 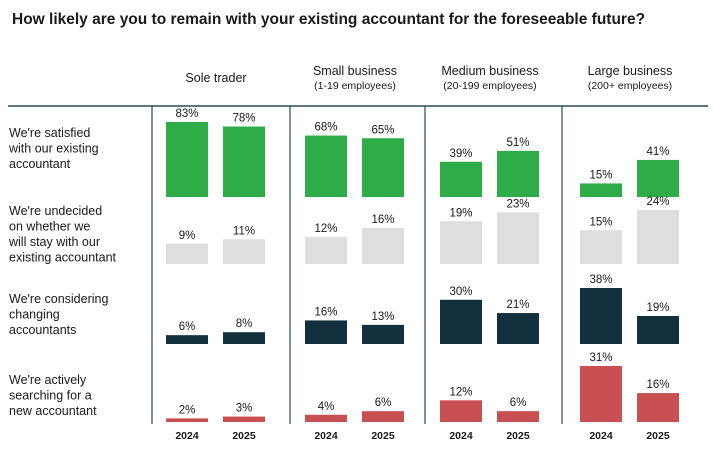 I want to click on data-label-row2-medium-business-2024: 19%, so click(x=460, y=213).